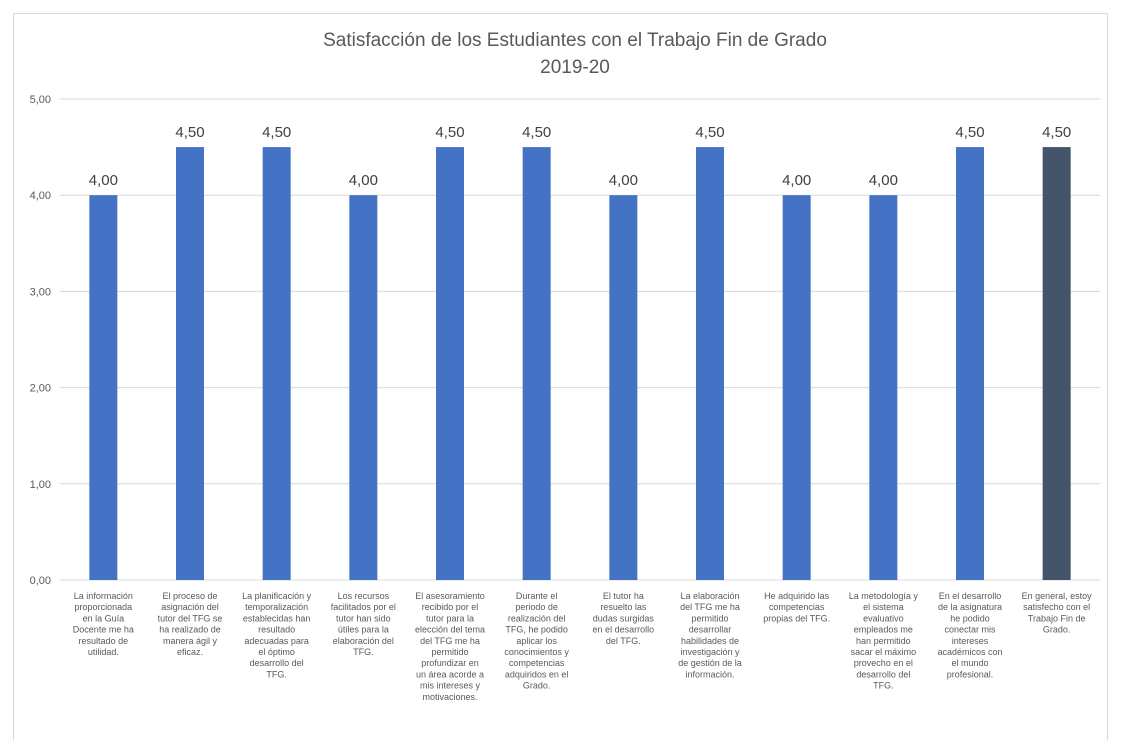 This screenshot has height=740, width=1122. Describe the element at coordinates (104, 641) in the screenshot. I see `category-label-line: resultado de` at that location.